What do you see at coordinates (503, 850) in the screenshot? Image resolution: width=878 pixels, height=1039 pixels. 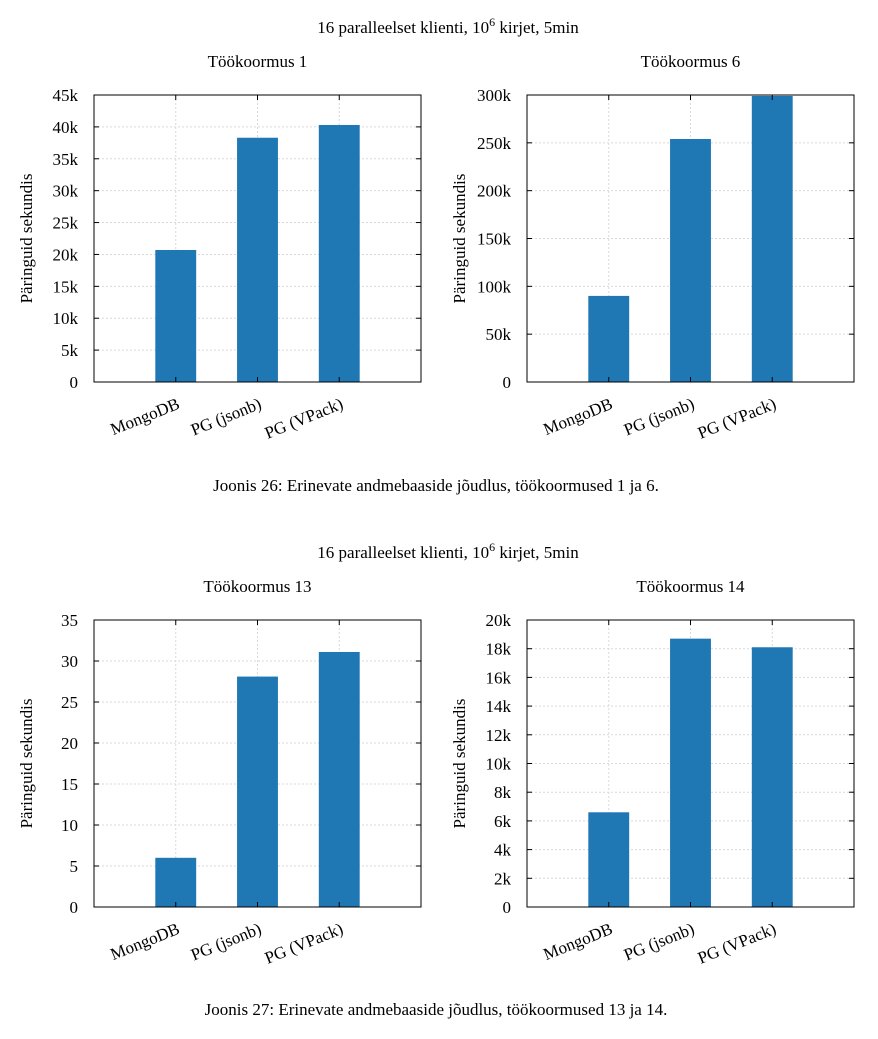 I see `y-tick-label: 4k` at bounding box center [503, 850].